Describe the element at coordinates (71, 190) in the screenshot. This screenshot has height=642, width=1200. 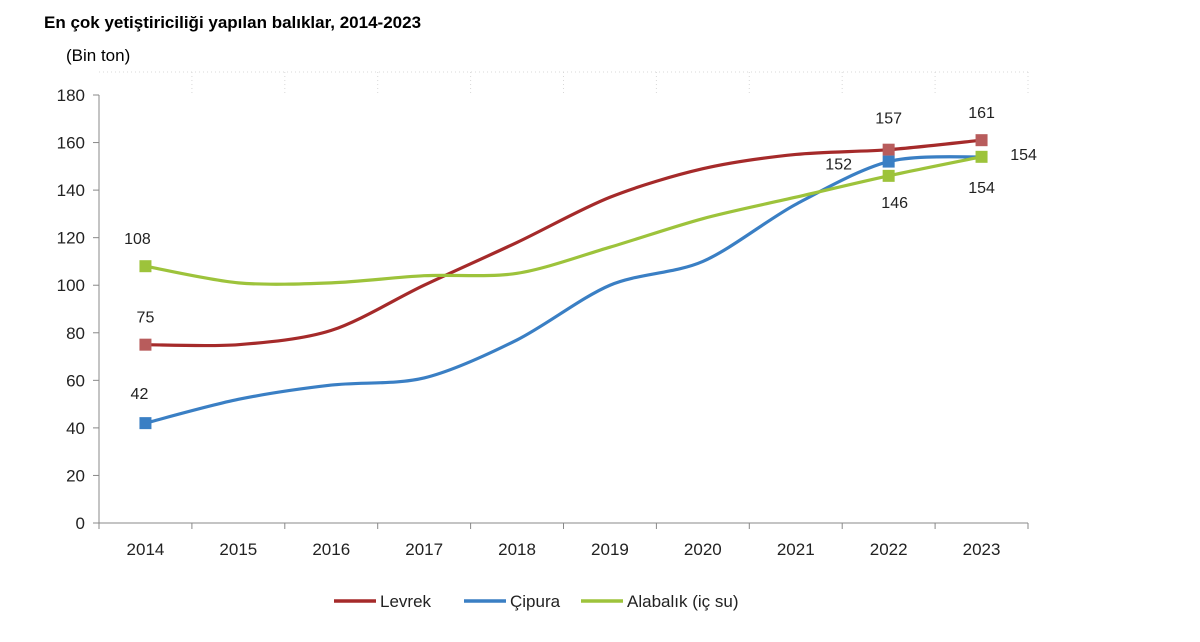
I see `y-tick-label: 140` at that location.